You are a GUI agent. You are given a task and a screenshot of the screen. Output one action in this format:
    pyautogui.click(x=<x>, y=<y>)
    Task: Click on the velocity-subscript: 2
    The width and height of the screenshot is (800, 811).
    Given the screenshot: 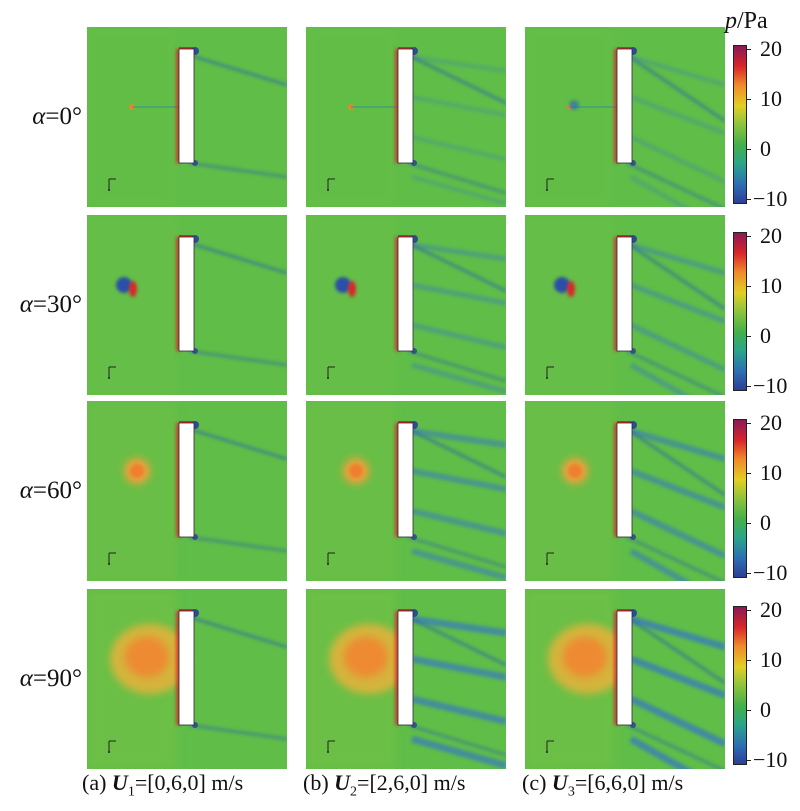 What is the action you would take?
    pyautogui.click(x=354, y=792)
    